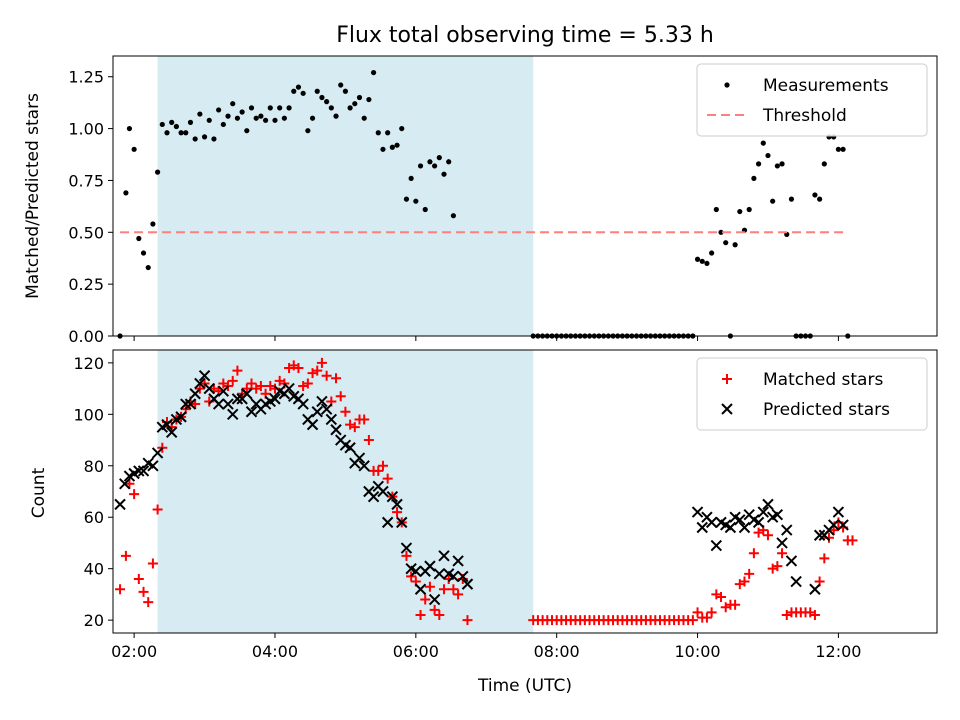 The width and height of the screenshot is (960, 720). I want to click on bottom-y-axis-label: Count, so click(39, 492).